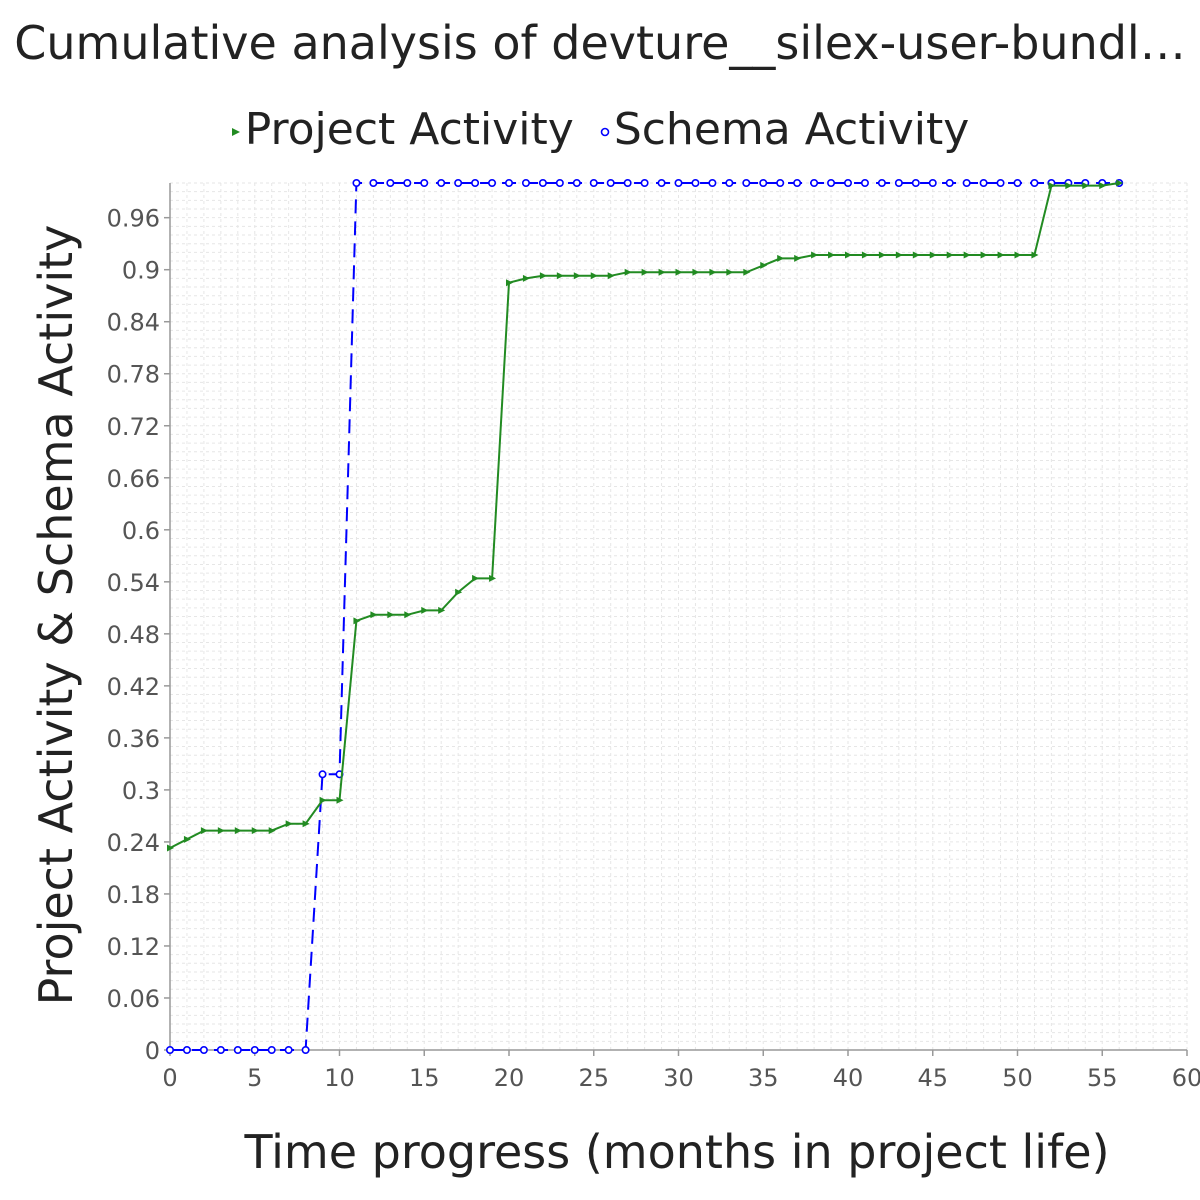 This screenshot has width=1200, height=1200. What do you see at coordinates (133, 479) in the screenshot?
I see `y-tick-label: 0.66` at bounding box center [133, 479].